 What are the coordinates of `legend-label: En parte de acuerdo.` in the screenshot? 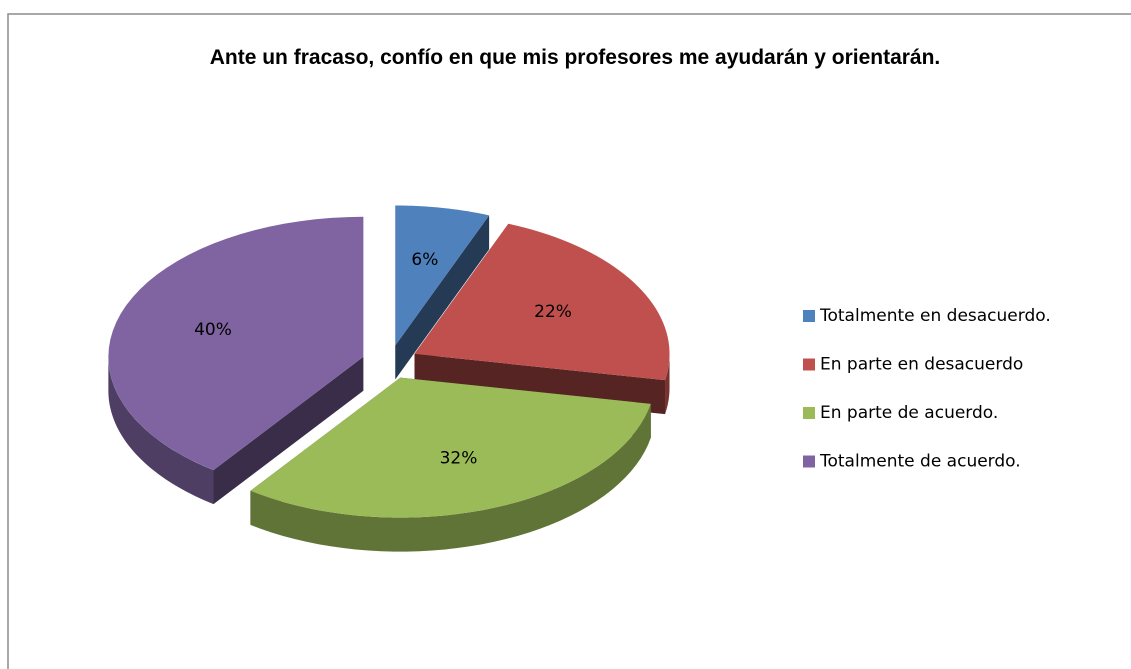 It's located at (909, 413).